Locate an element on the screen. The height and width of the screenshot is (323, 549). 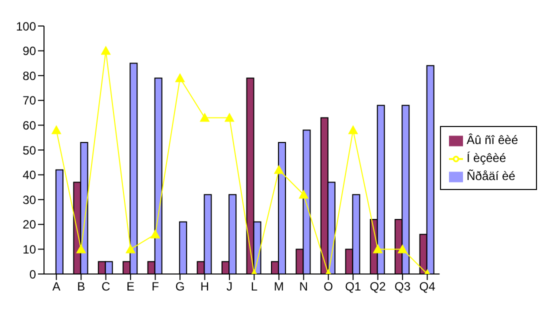
x-tick-label: F is located at coordinates (155, 287).